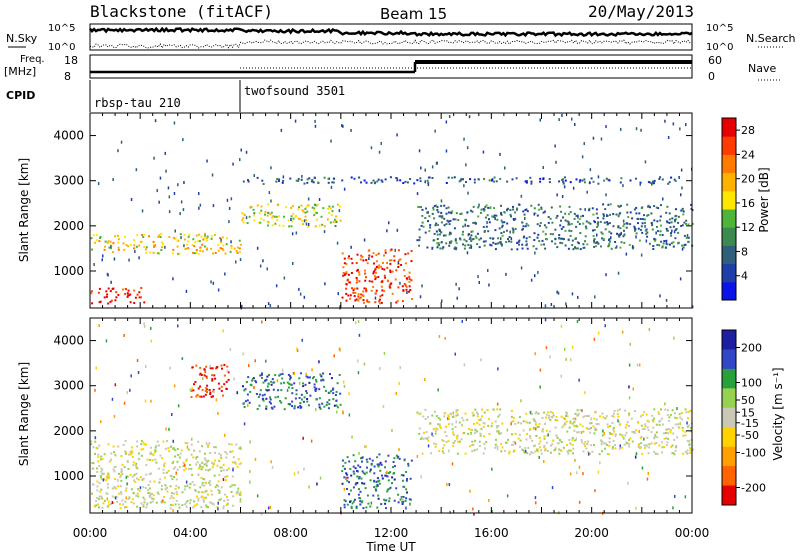 The image size is (800, 554). I want to click on noise-tick-left-top: 10^5, so click(61, 28).